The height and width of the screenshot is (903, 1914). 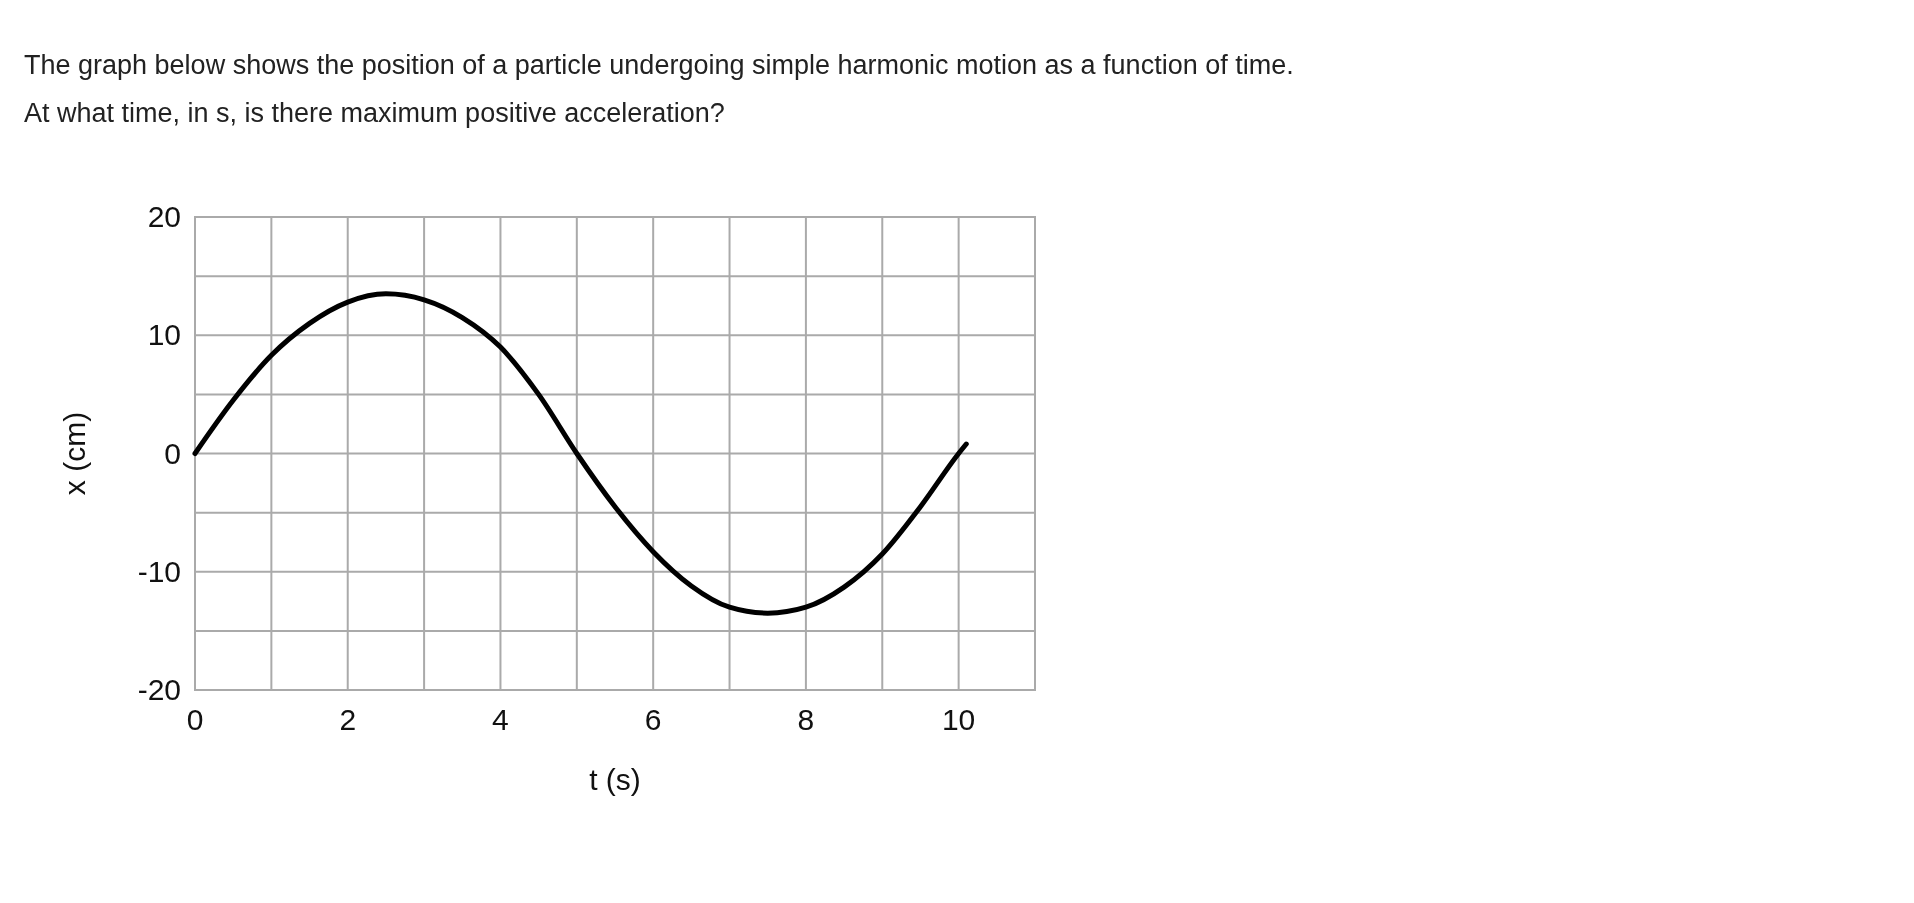 What do you see at coordinates (615, 779) in the screenshot?
I see `x-axis-title: t (s)` at bounding box center [615, 779].